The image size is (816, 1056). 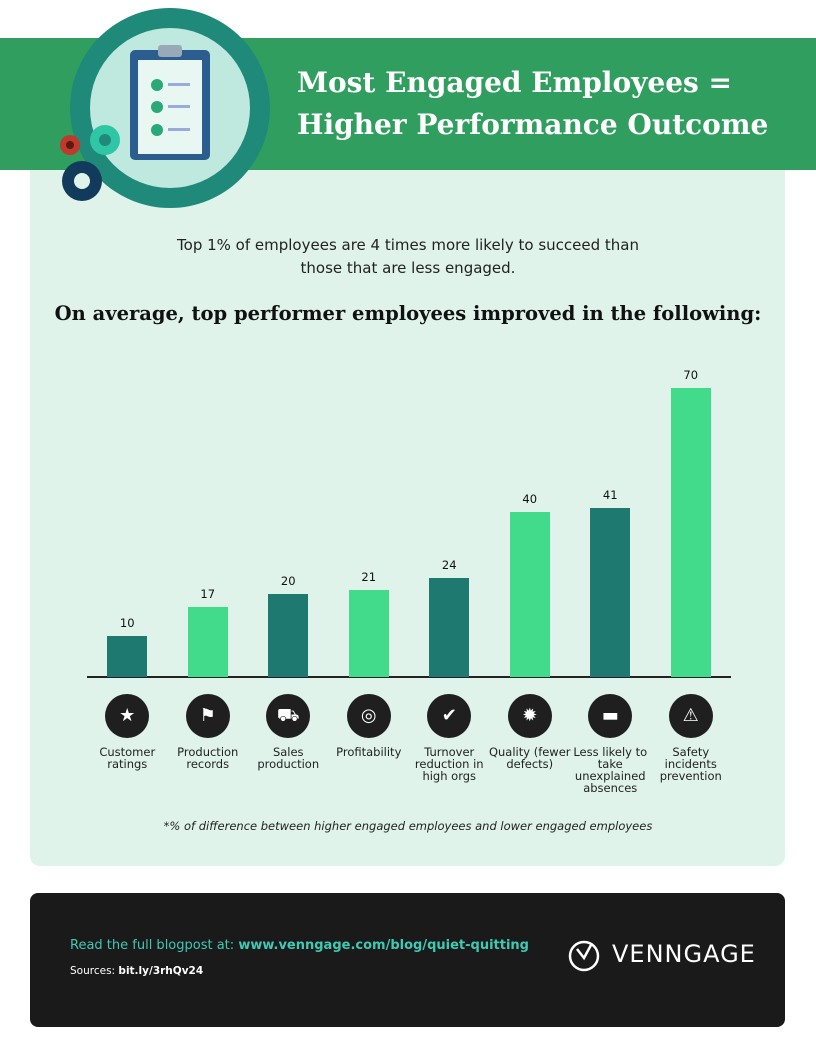 What do you see at coordinates (690, 764) in the screenshot?
I see `category-label: Safety incidents prevention` at bounding box center [690, 764].